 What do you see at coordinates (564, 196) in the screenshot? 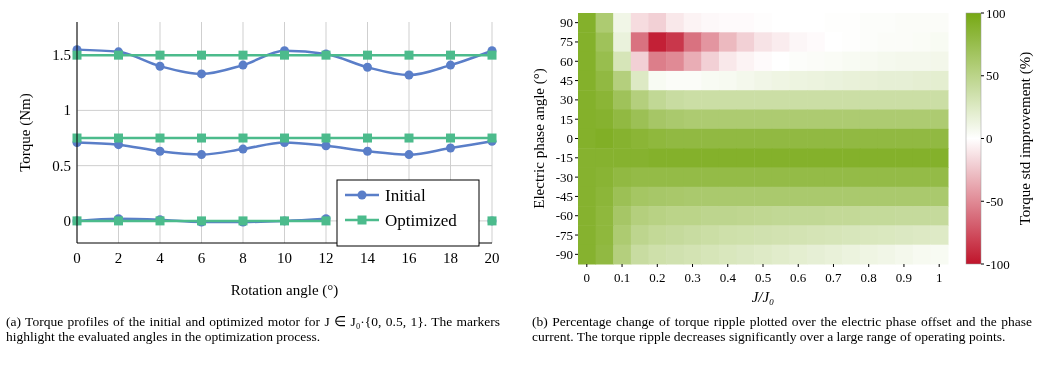
I see `y-tick-label: -45` at bounding box center [564, 196].